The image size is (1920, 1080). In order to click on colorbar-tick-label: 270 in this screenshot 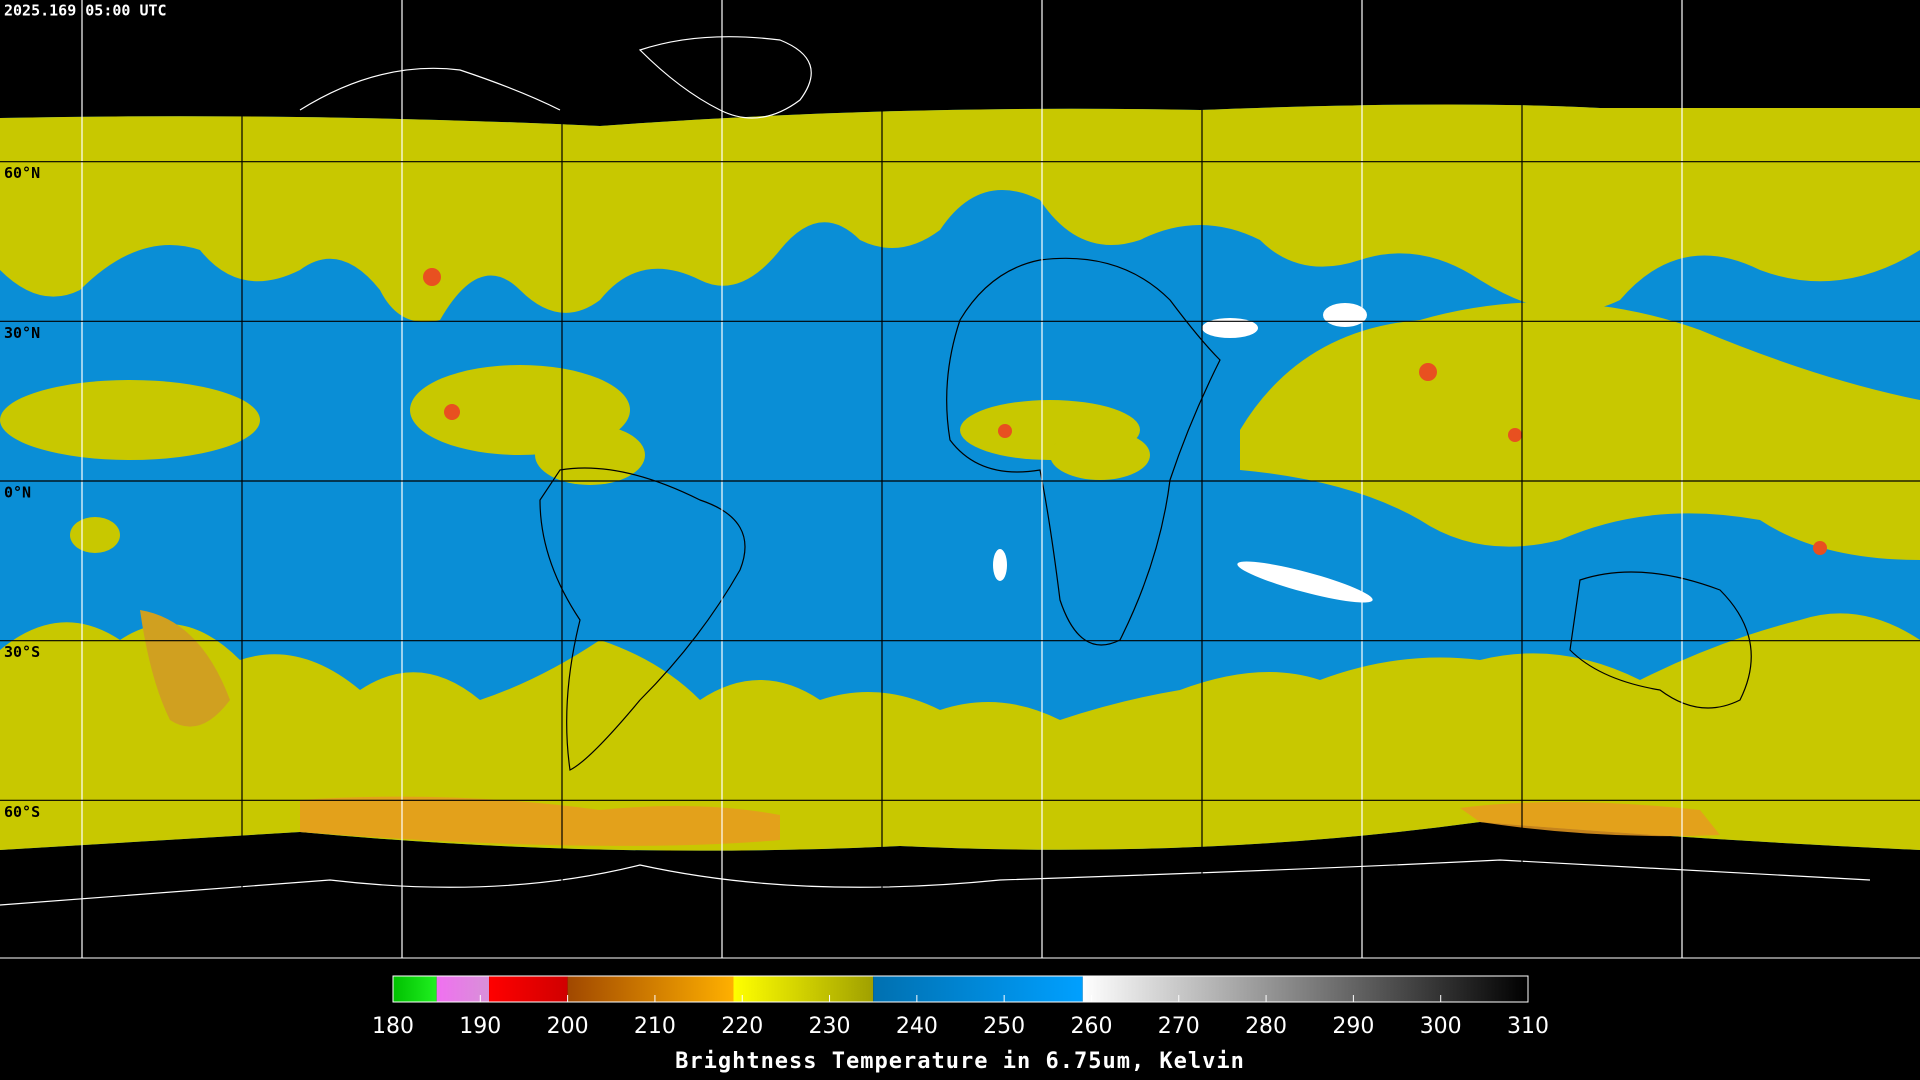, I will do `click(1179, 1026)`.